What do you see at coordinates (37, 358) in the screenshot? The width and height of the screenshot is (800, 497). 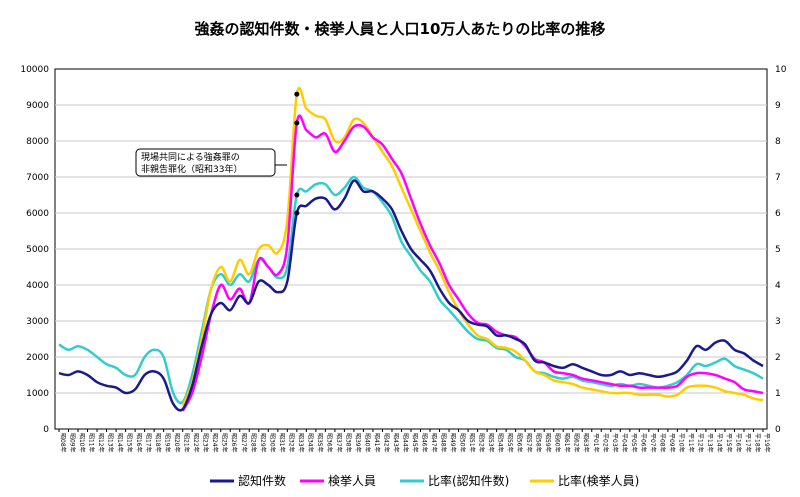 I see `y-left-tick-label: 2000` at bounding box center [37, 358].